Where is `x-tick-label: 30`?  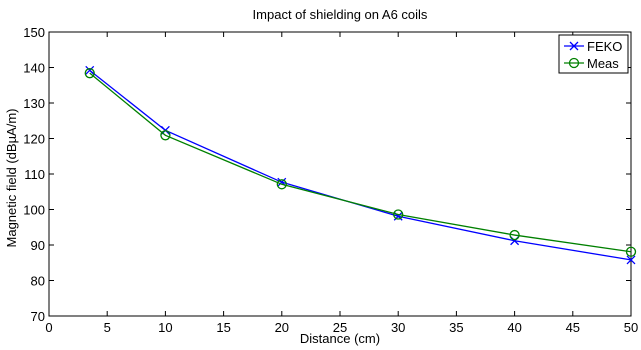
x-tick-label: 30 is located at coordinates (398, 327).